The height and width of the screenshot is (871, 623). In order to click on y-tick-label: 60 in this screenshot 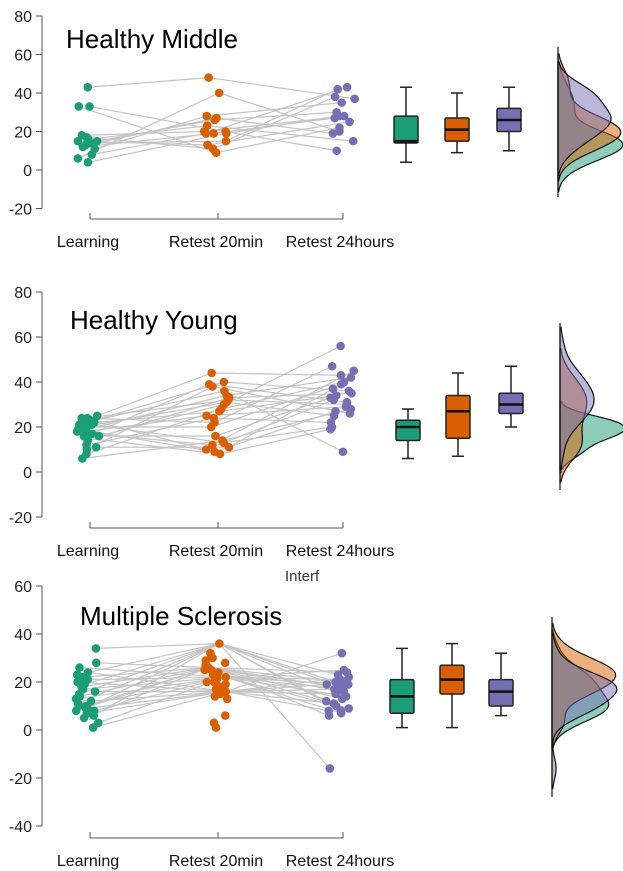, I will do `click(23, 56)`.